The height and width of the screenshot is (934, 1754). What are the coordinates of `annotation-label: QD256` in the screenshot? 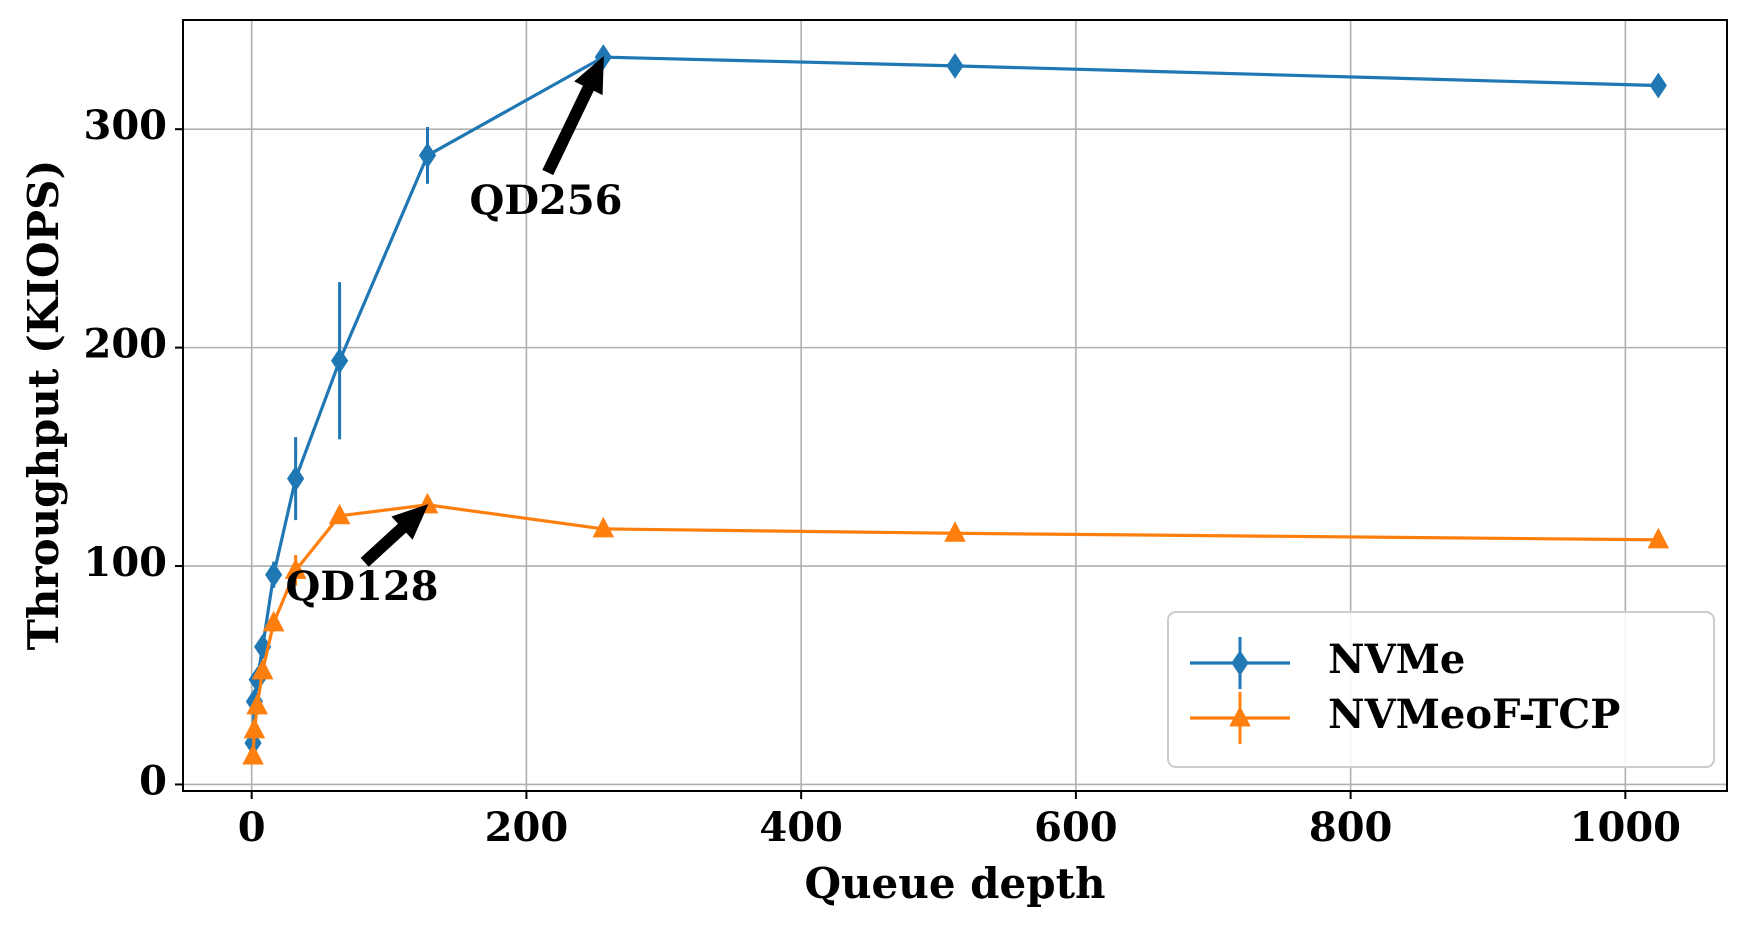 It's located at (545, 200).